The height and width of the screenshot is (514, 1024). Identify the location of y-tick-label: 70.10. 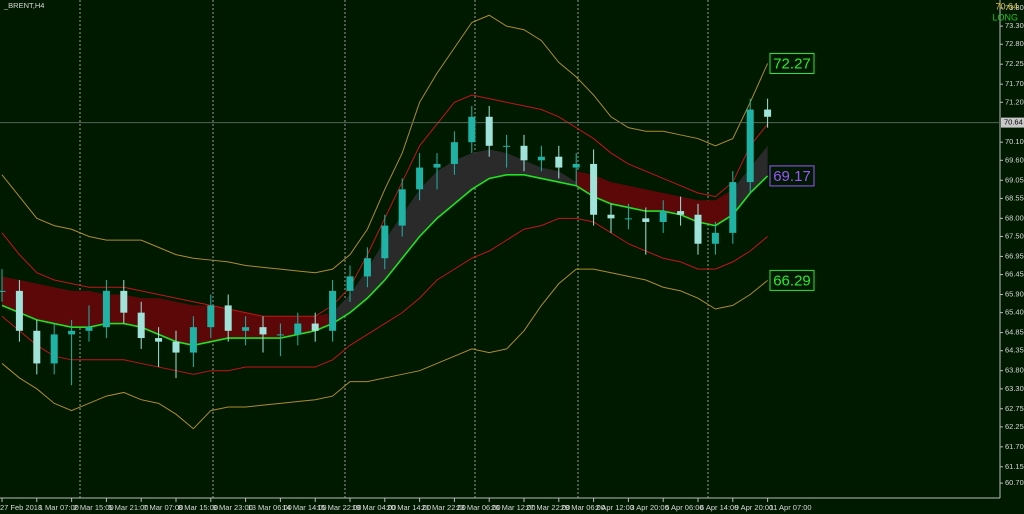
(1014, 141).